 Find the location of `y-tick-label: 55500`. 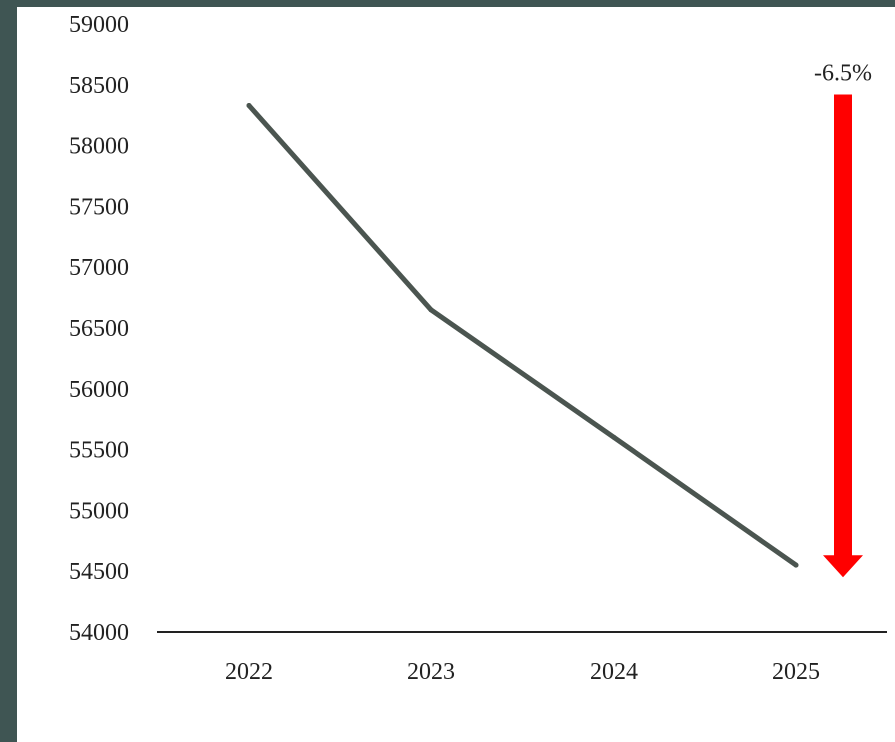

y-tick-label: 55500 is located at coordinates (99, 451).